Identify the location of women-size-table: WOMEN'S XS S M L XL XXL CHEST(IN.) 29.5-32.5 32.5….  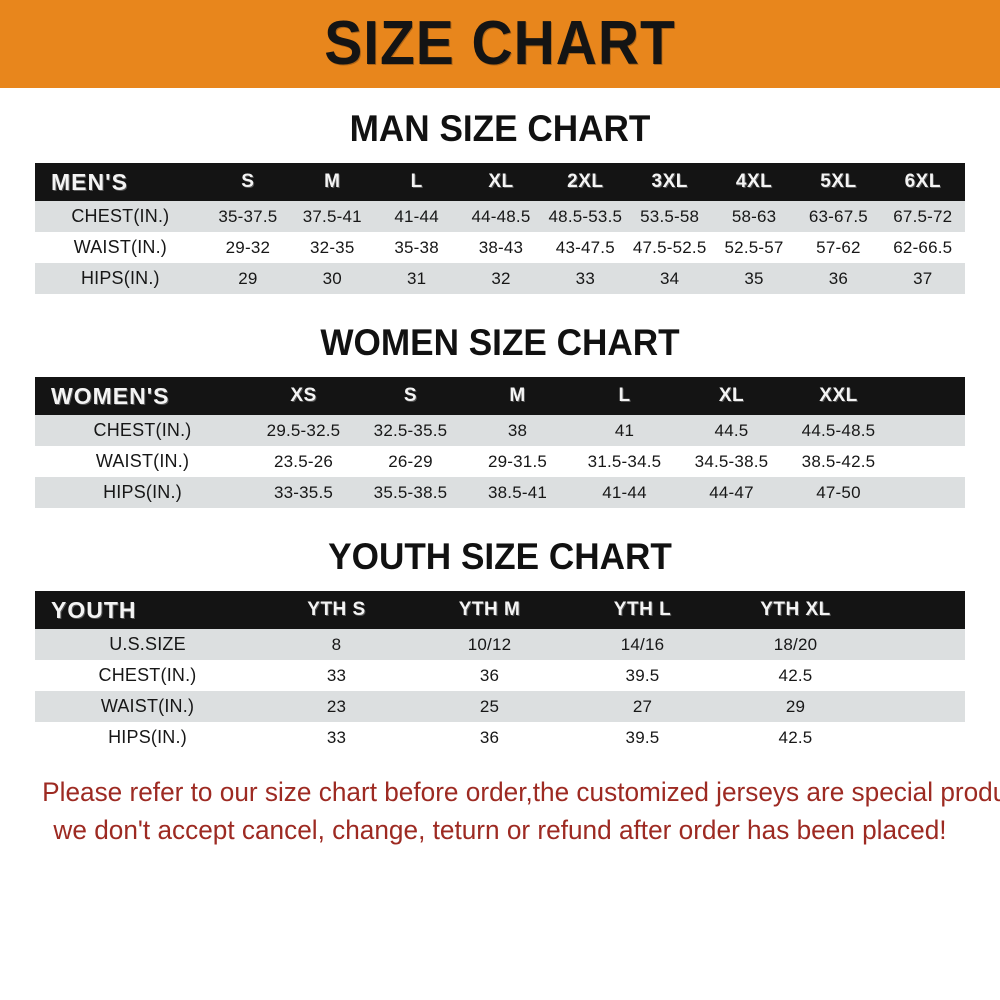
(500, 442).